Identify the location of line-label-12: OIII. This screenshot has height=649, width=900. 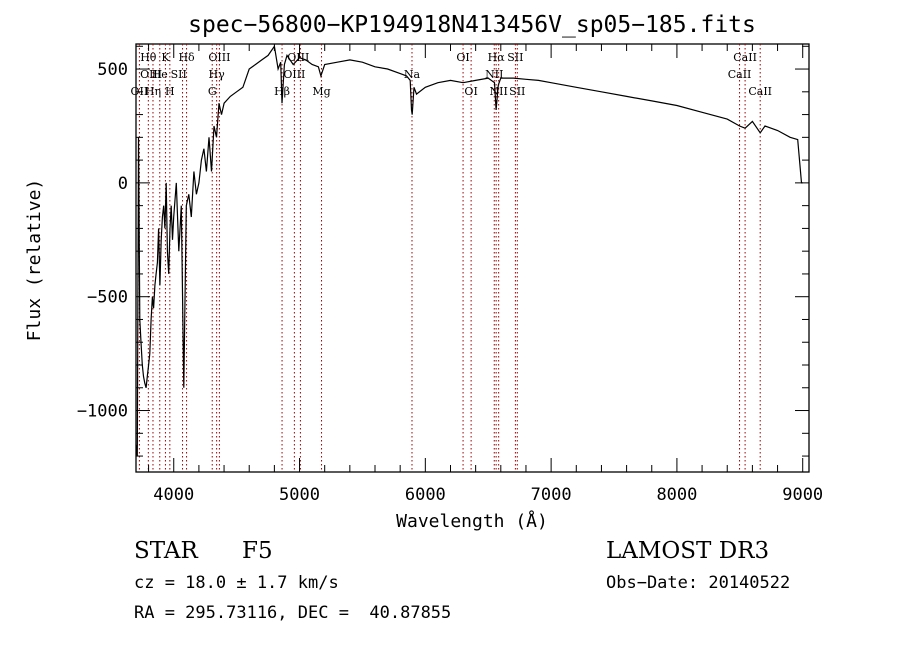
(298, 57).